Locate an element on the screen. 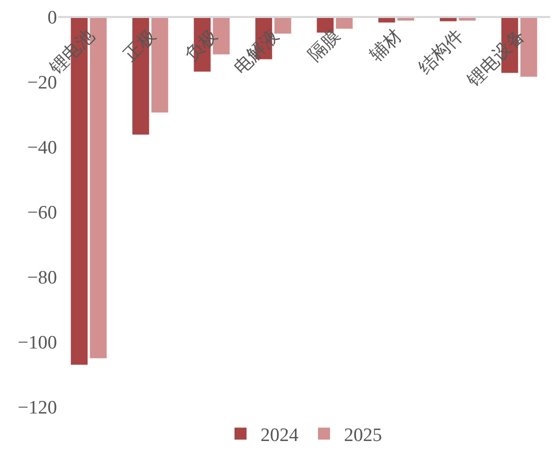 Image resolution: width=558 pixels, height=461 pixels. y-tick-label: −20 is located at coordinates (42, 83).